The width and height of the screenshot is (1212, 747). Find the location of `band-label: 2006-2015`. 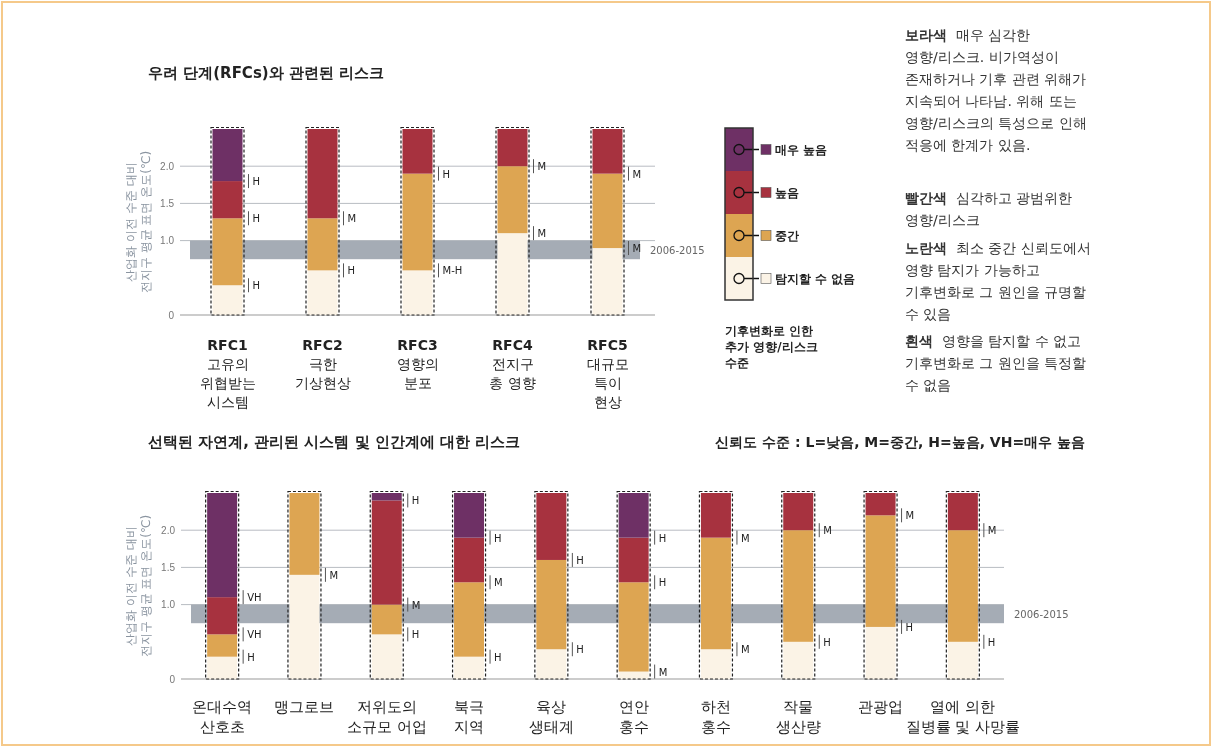

band-label: 2006-2015 is located at coordinates (677, 250).